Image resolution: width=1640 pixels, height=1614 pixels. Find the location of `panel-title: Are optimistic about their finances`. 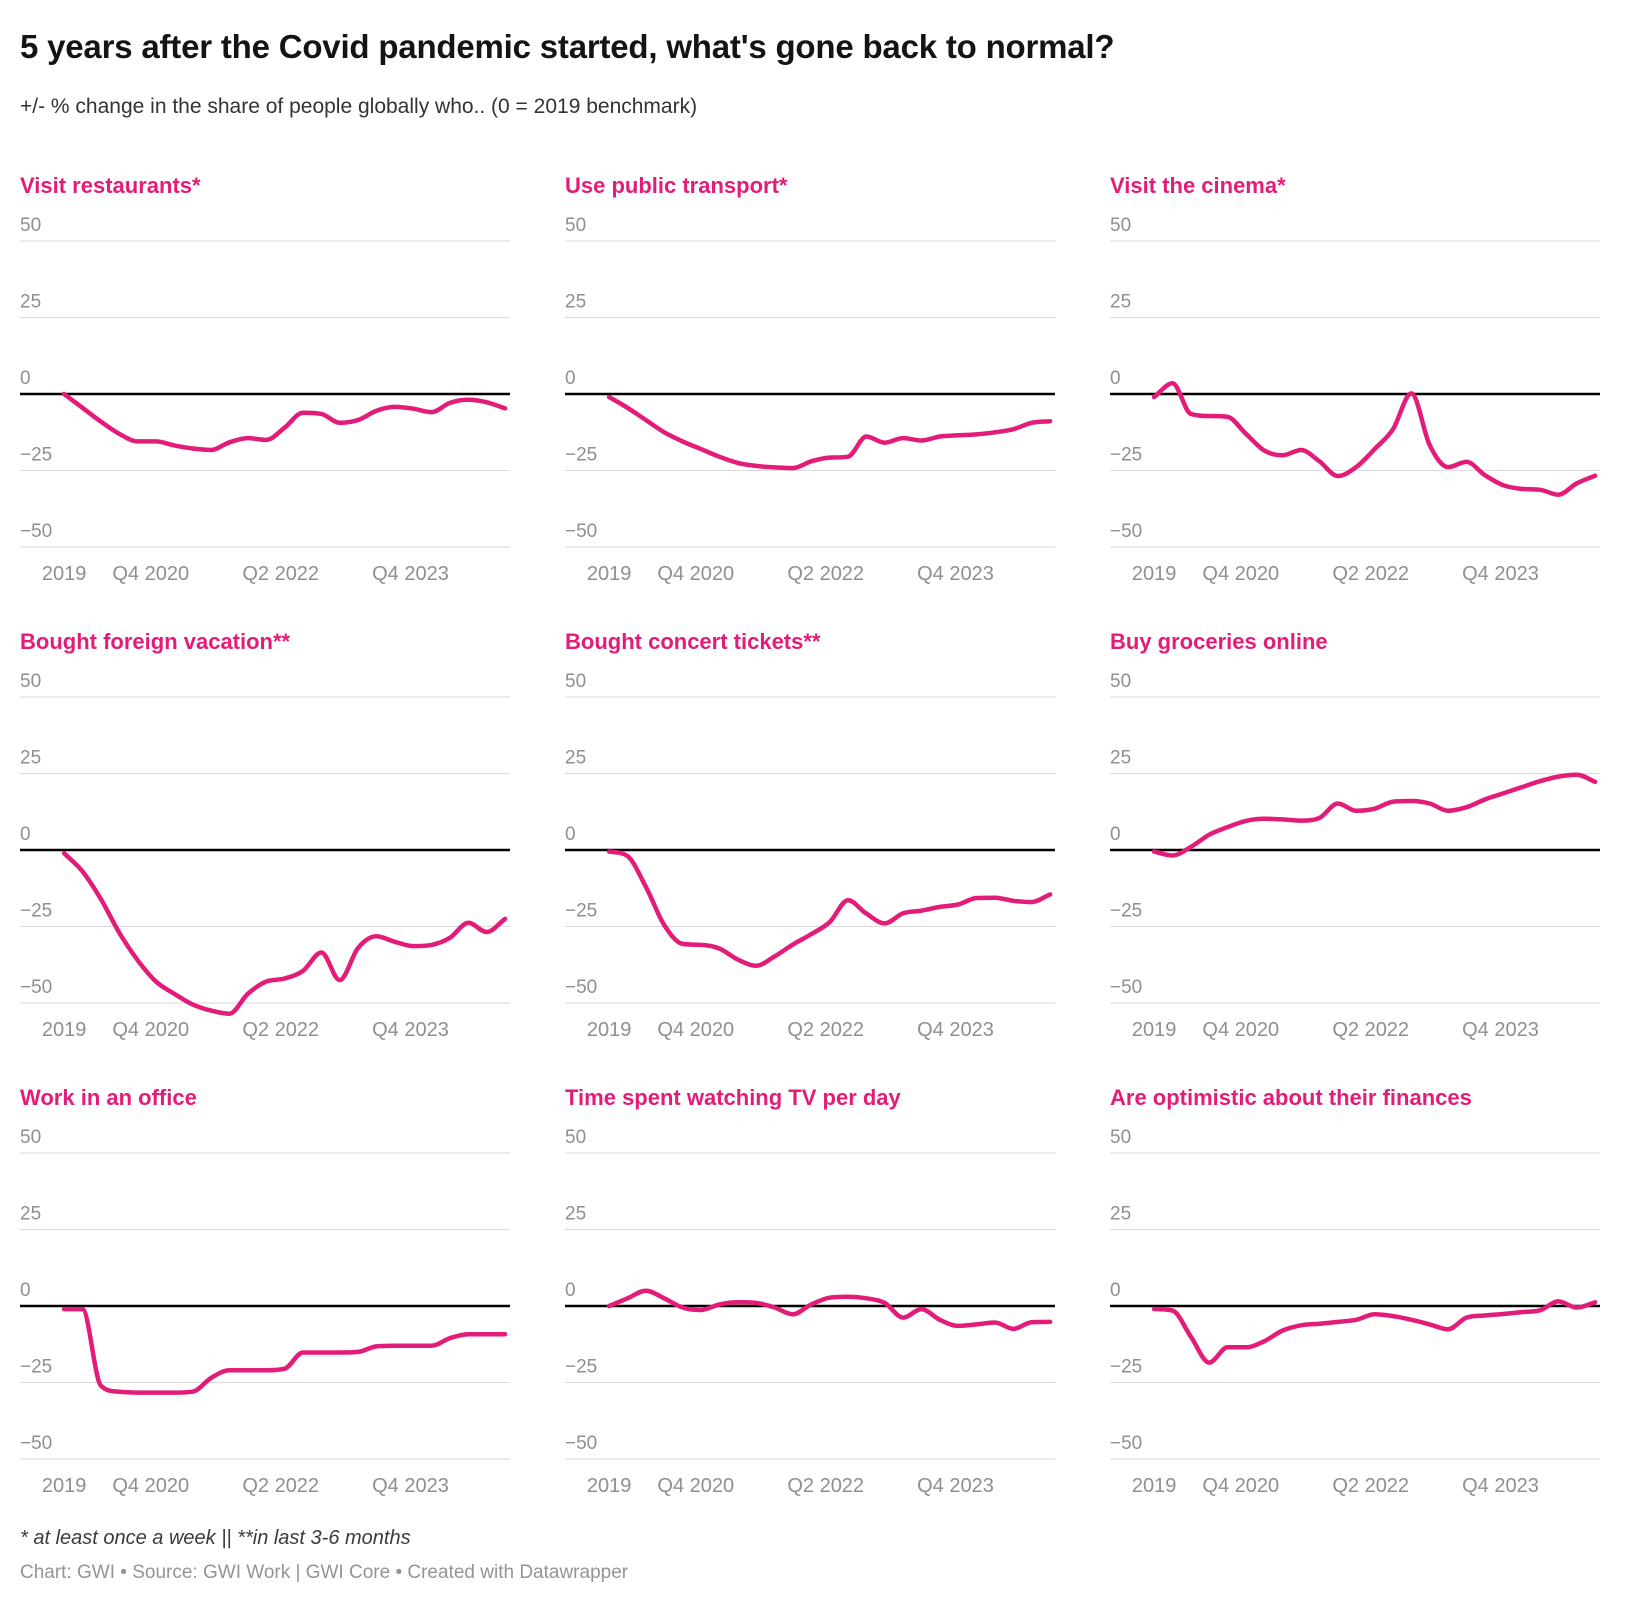

panel-title: Are optimistic about their finances is located at coordinates (1291, 1097).